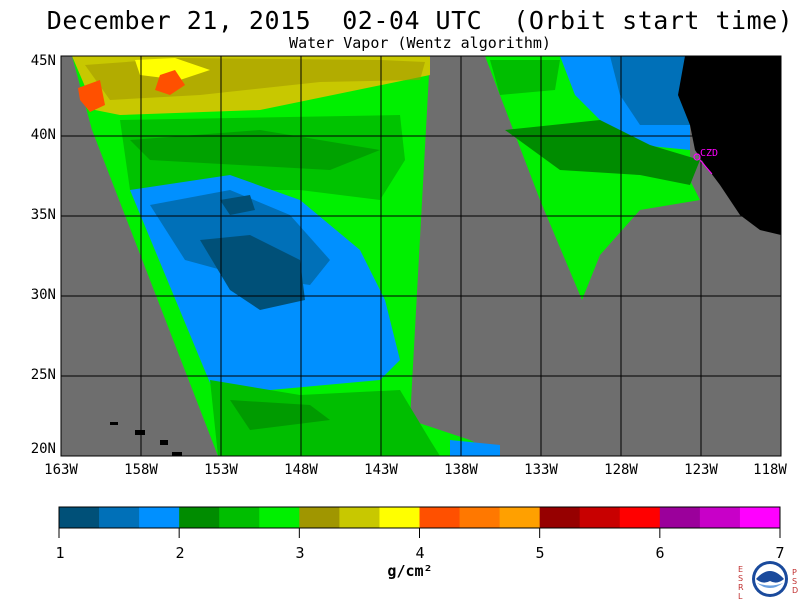 This screenshot has width=800, height=601. I want to click on lon-label: 138W, so click(461, 470).